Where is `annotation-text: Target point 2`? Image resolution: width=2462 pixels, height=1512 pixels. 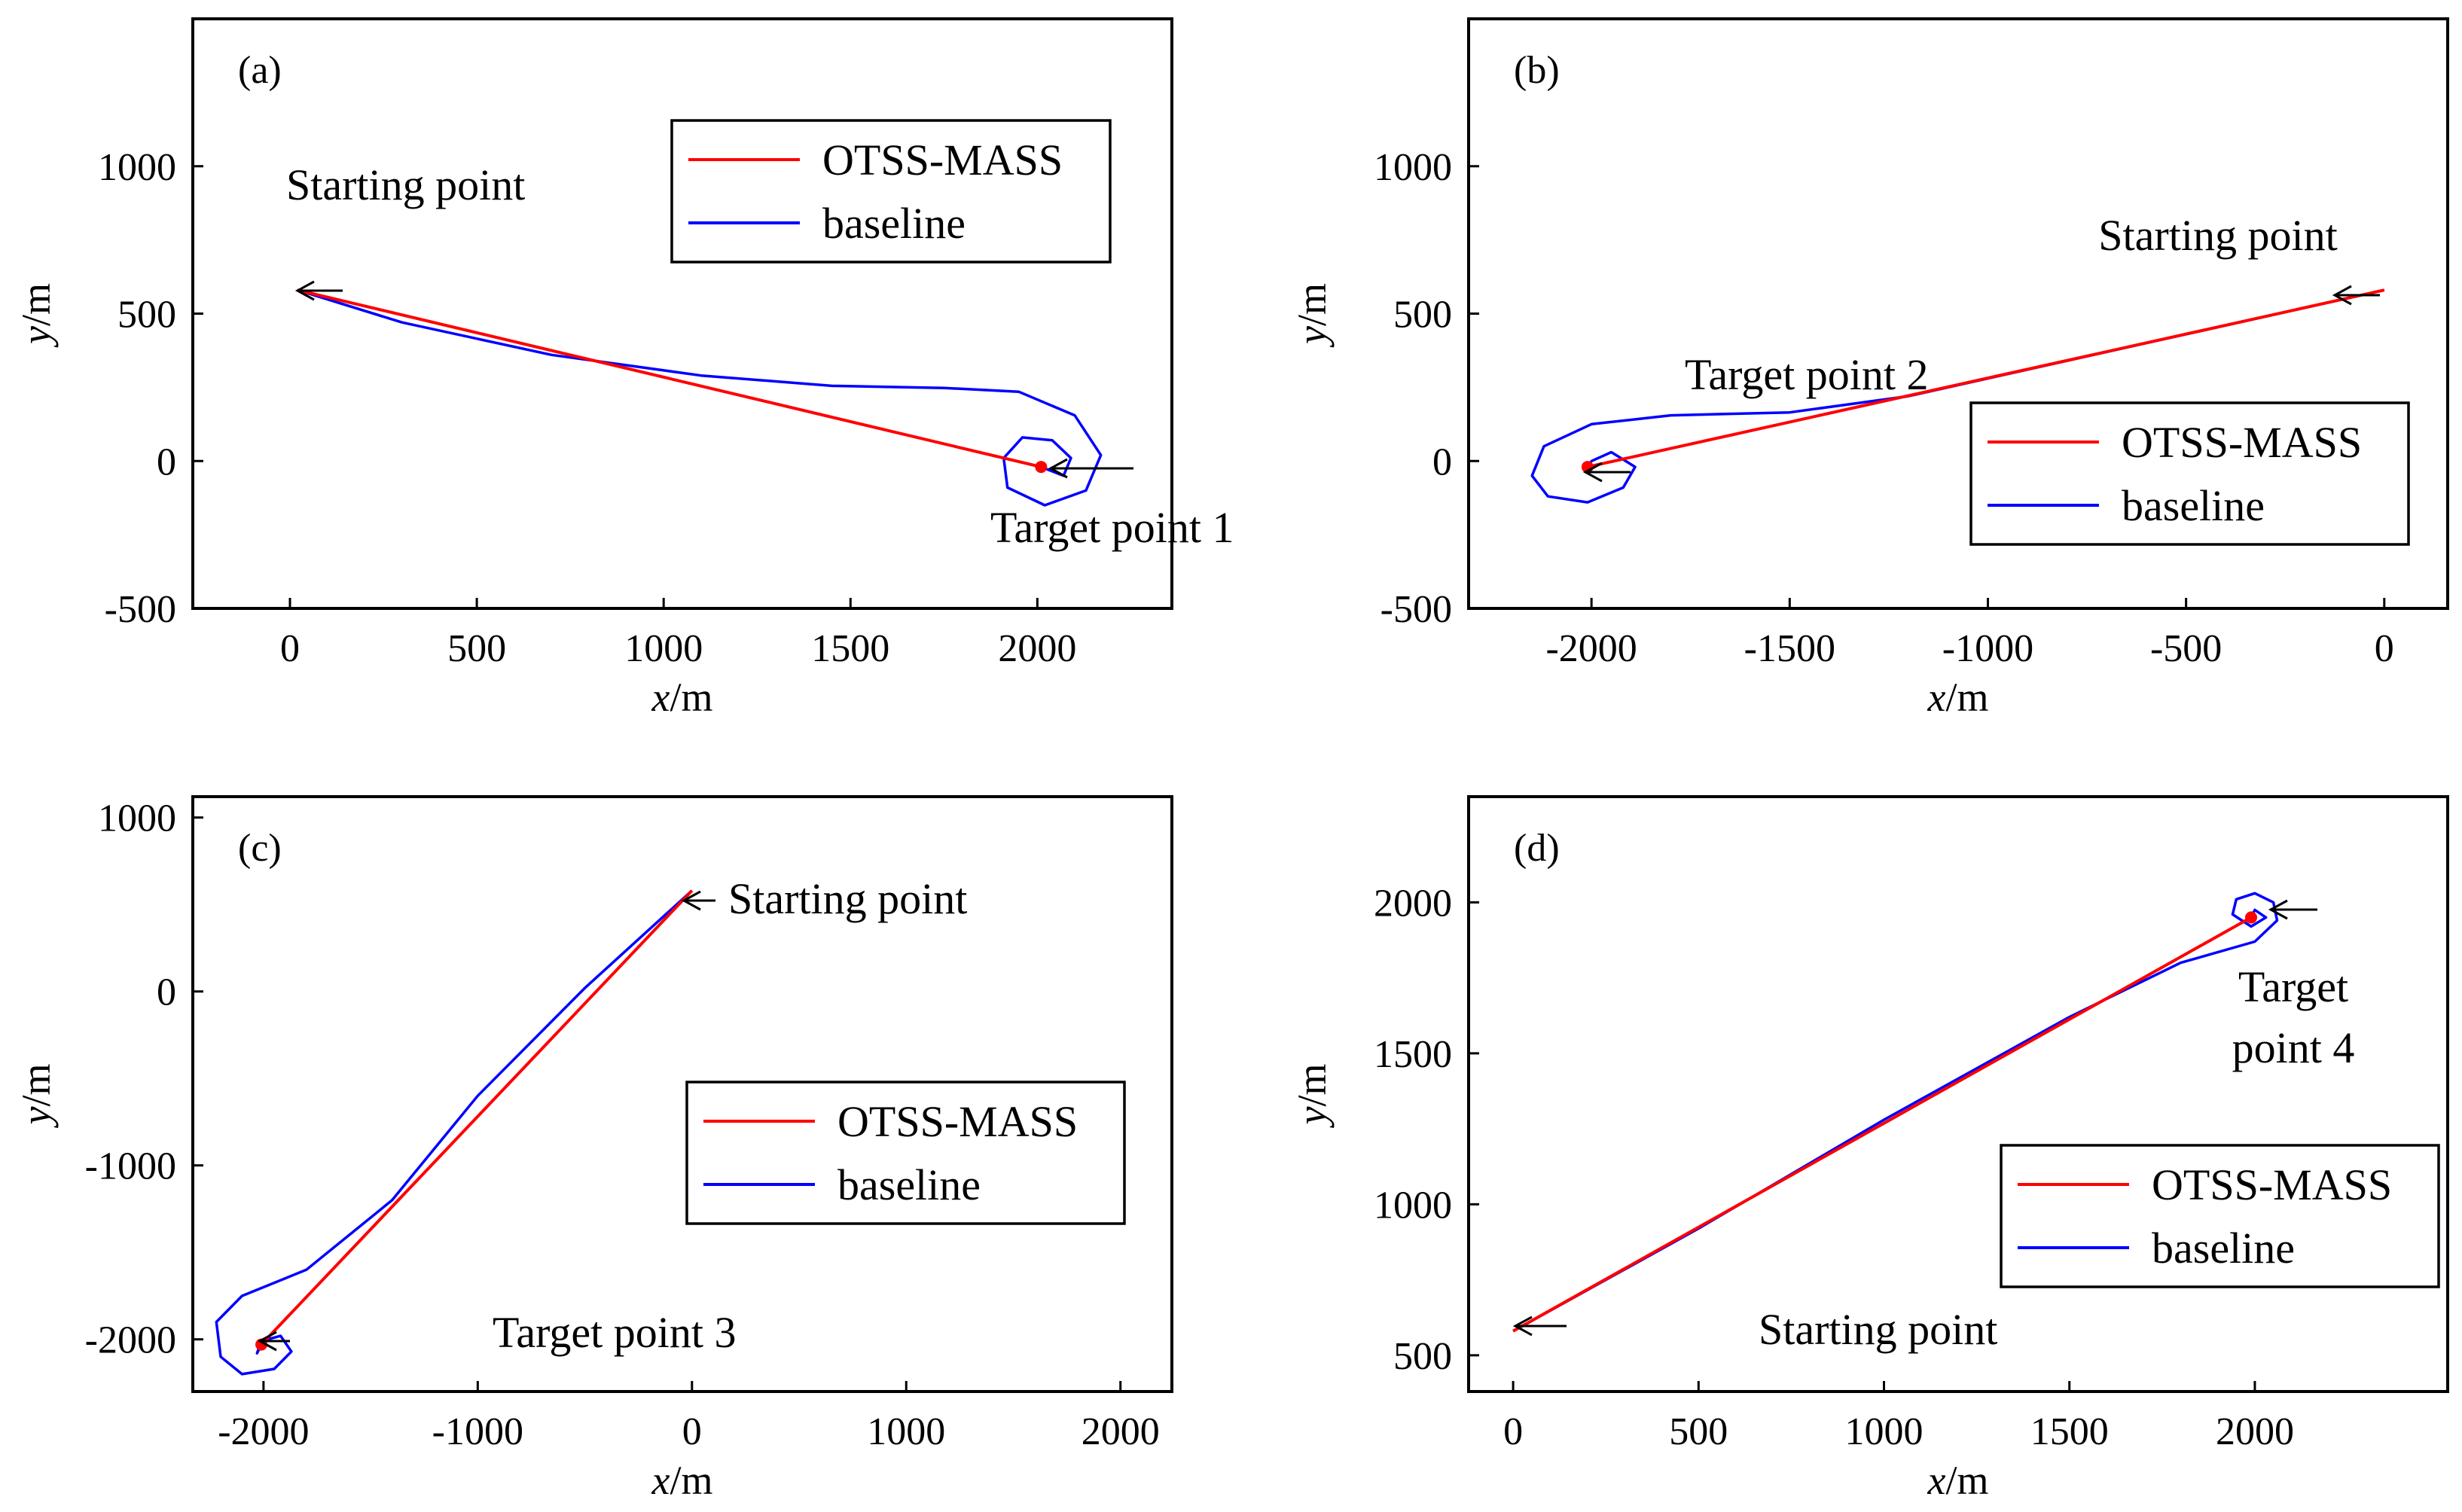 annotation-text: Target point 2 is located at coordinates (1806, 375).